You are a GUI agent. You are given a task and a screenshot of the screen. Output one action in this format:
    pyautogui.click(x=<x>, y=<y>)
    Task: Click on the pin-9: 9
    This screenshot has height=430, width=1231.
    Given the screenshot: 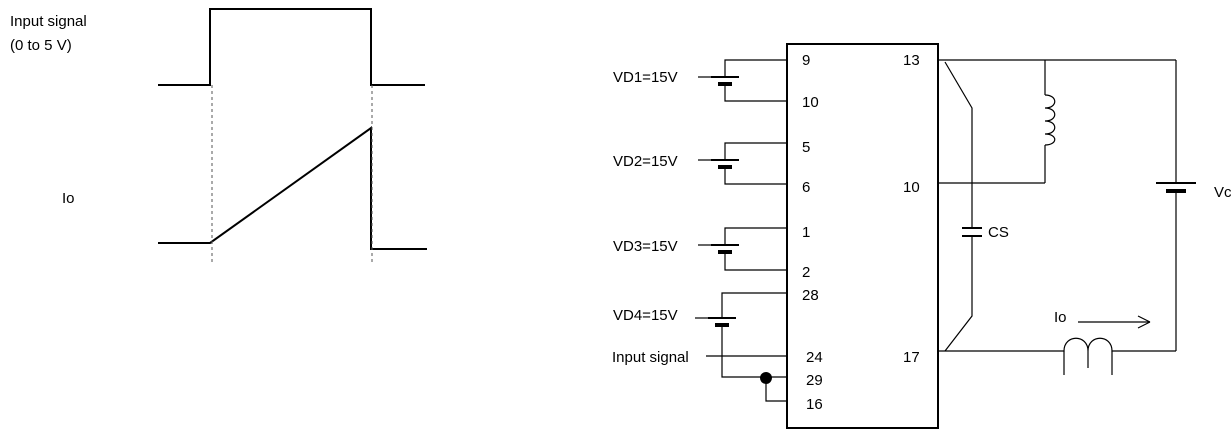 What is the action you would take?
    pyautogui.click(x=806, y=60)
    